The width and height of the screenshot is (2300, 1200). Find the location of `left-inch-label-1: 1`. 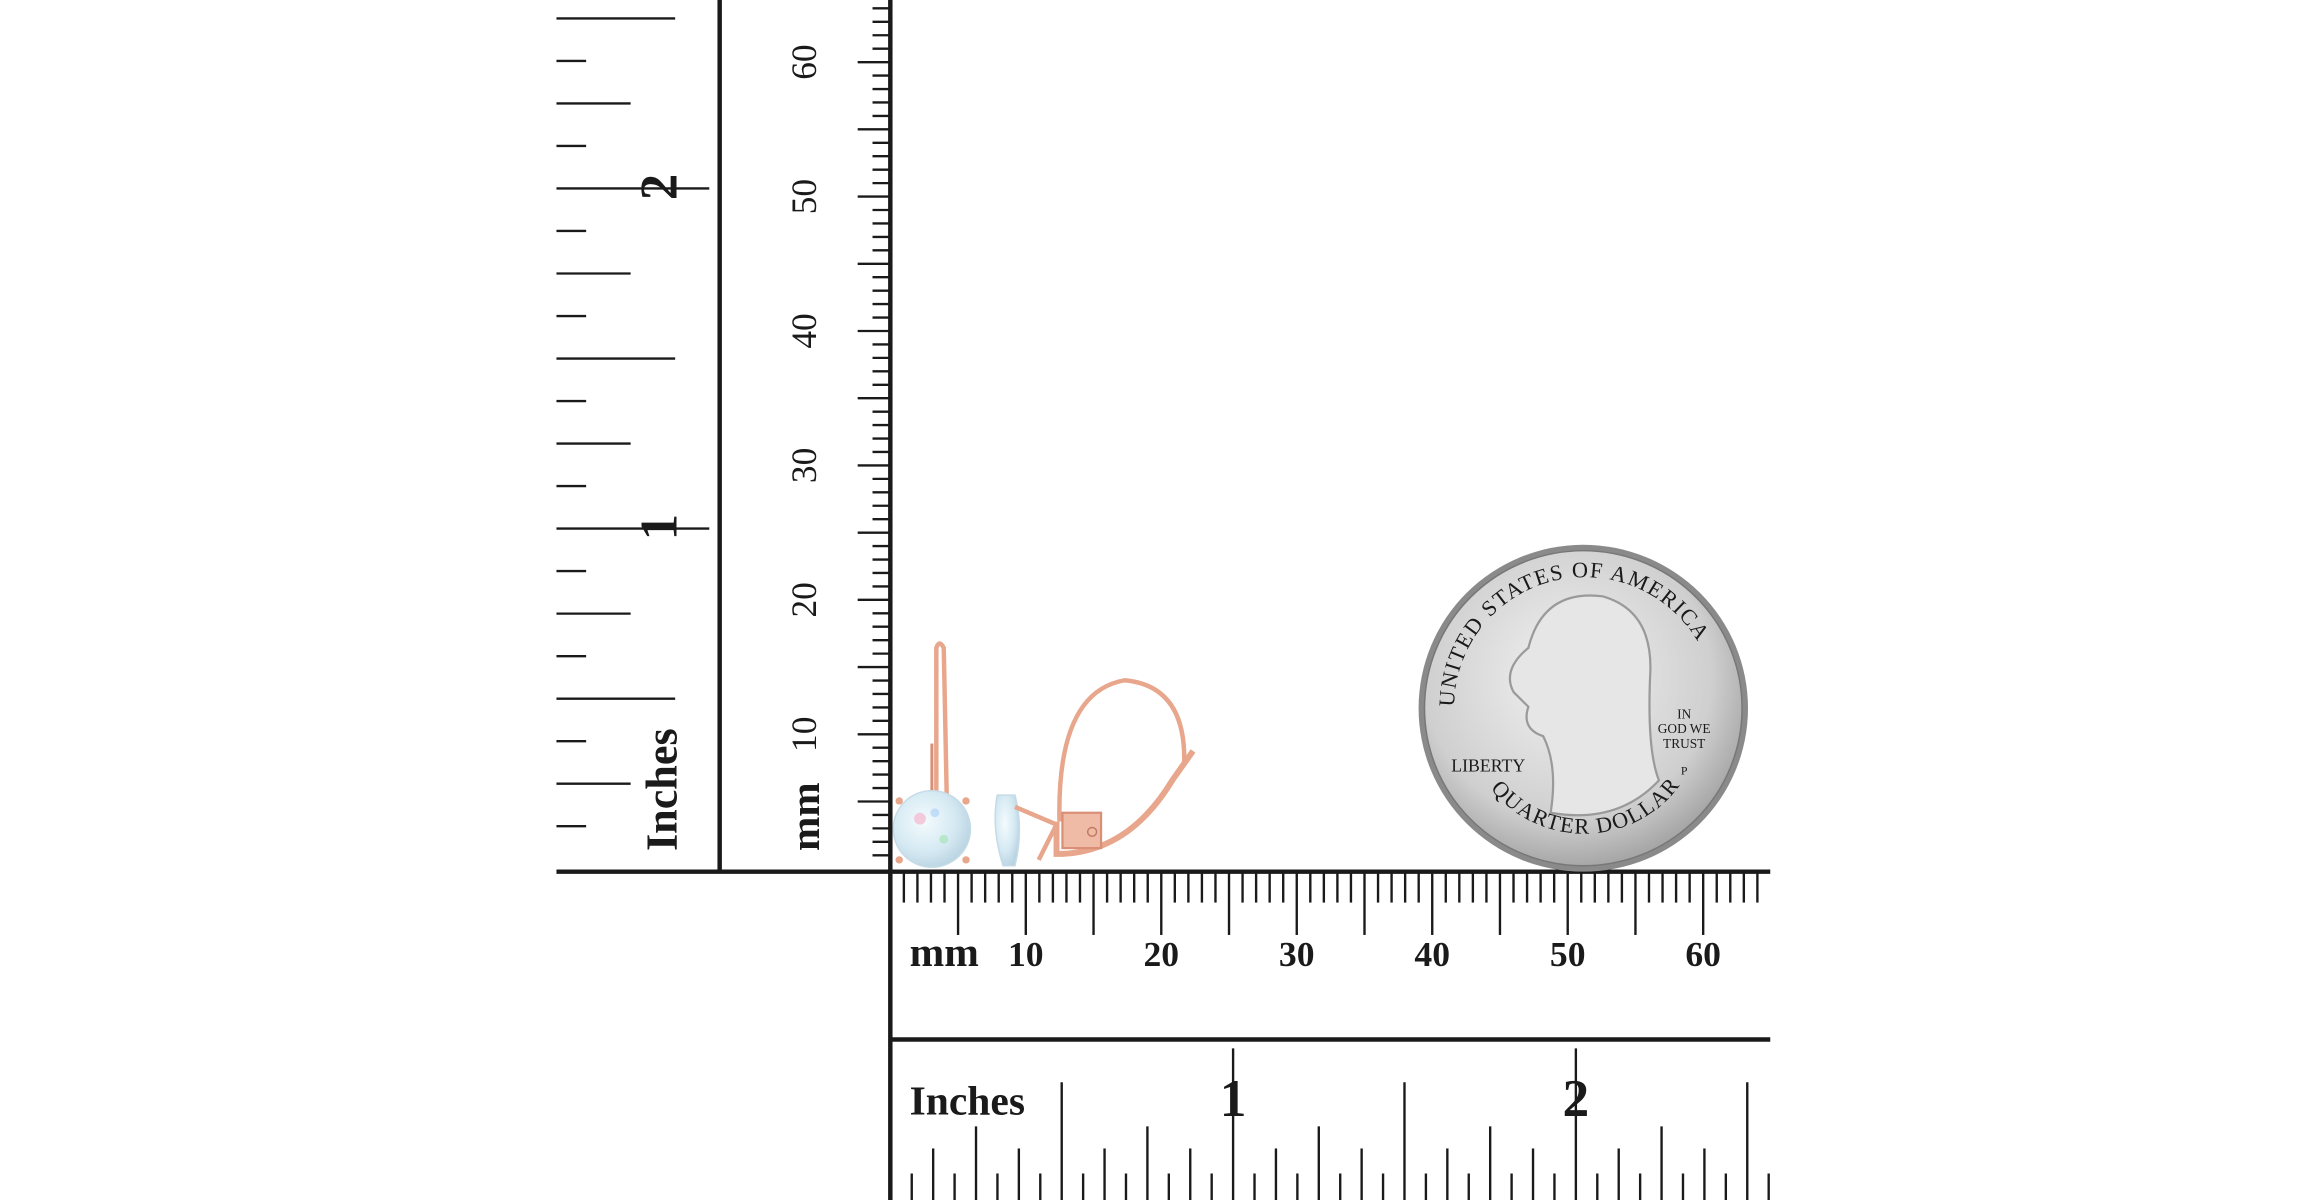

left-inch-label-1: 1 is located at coordinates (658, 527).